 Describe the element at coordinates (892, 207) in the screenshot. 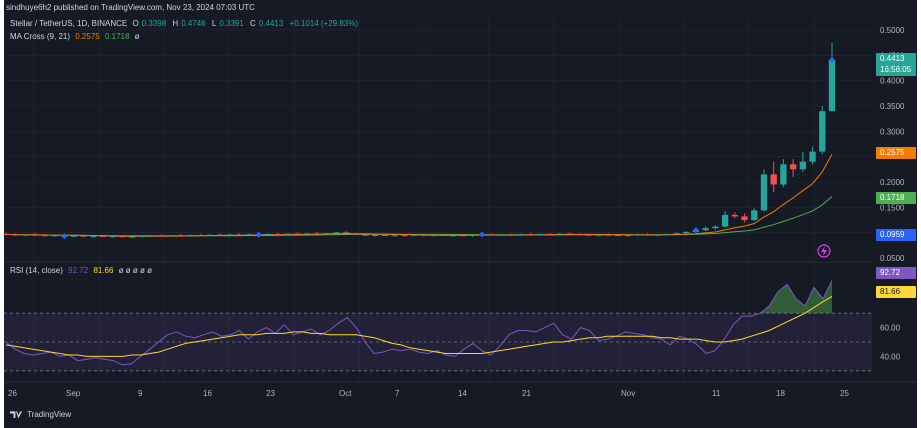

I see `price-tick-label: 0.1500` at that location.